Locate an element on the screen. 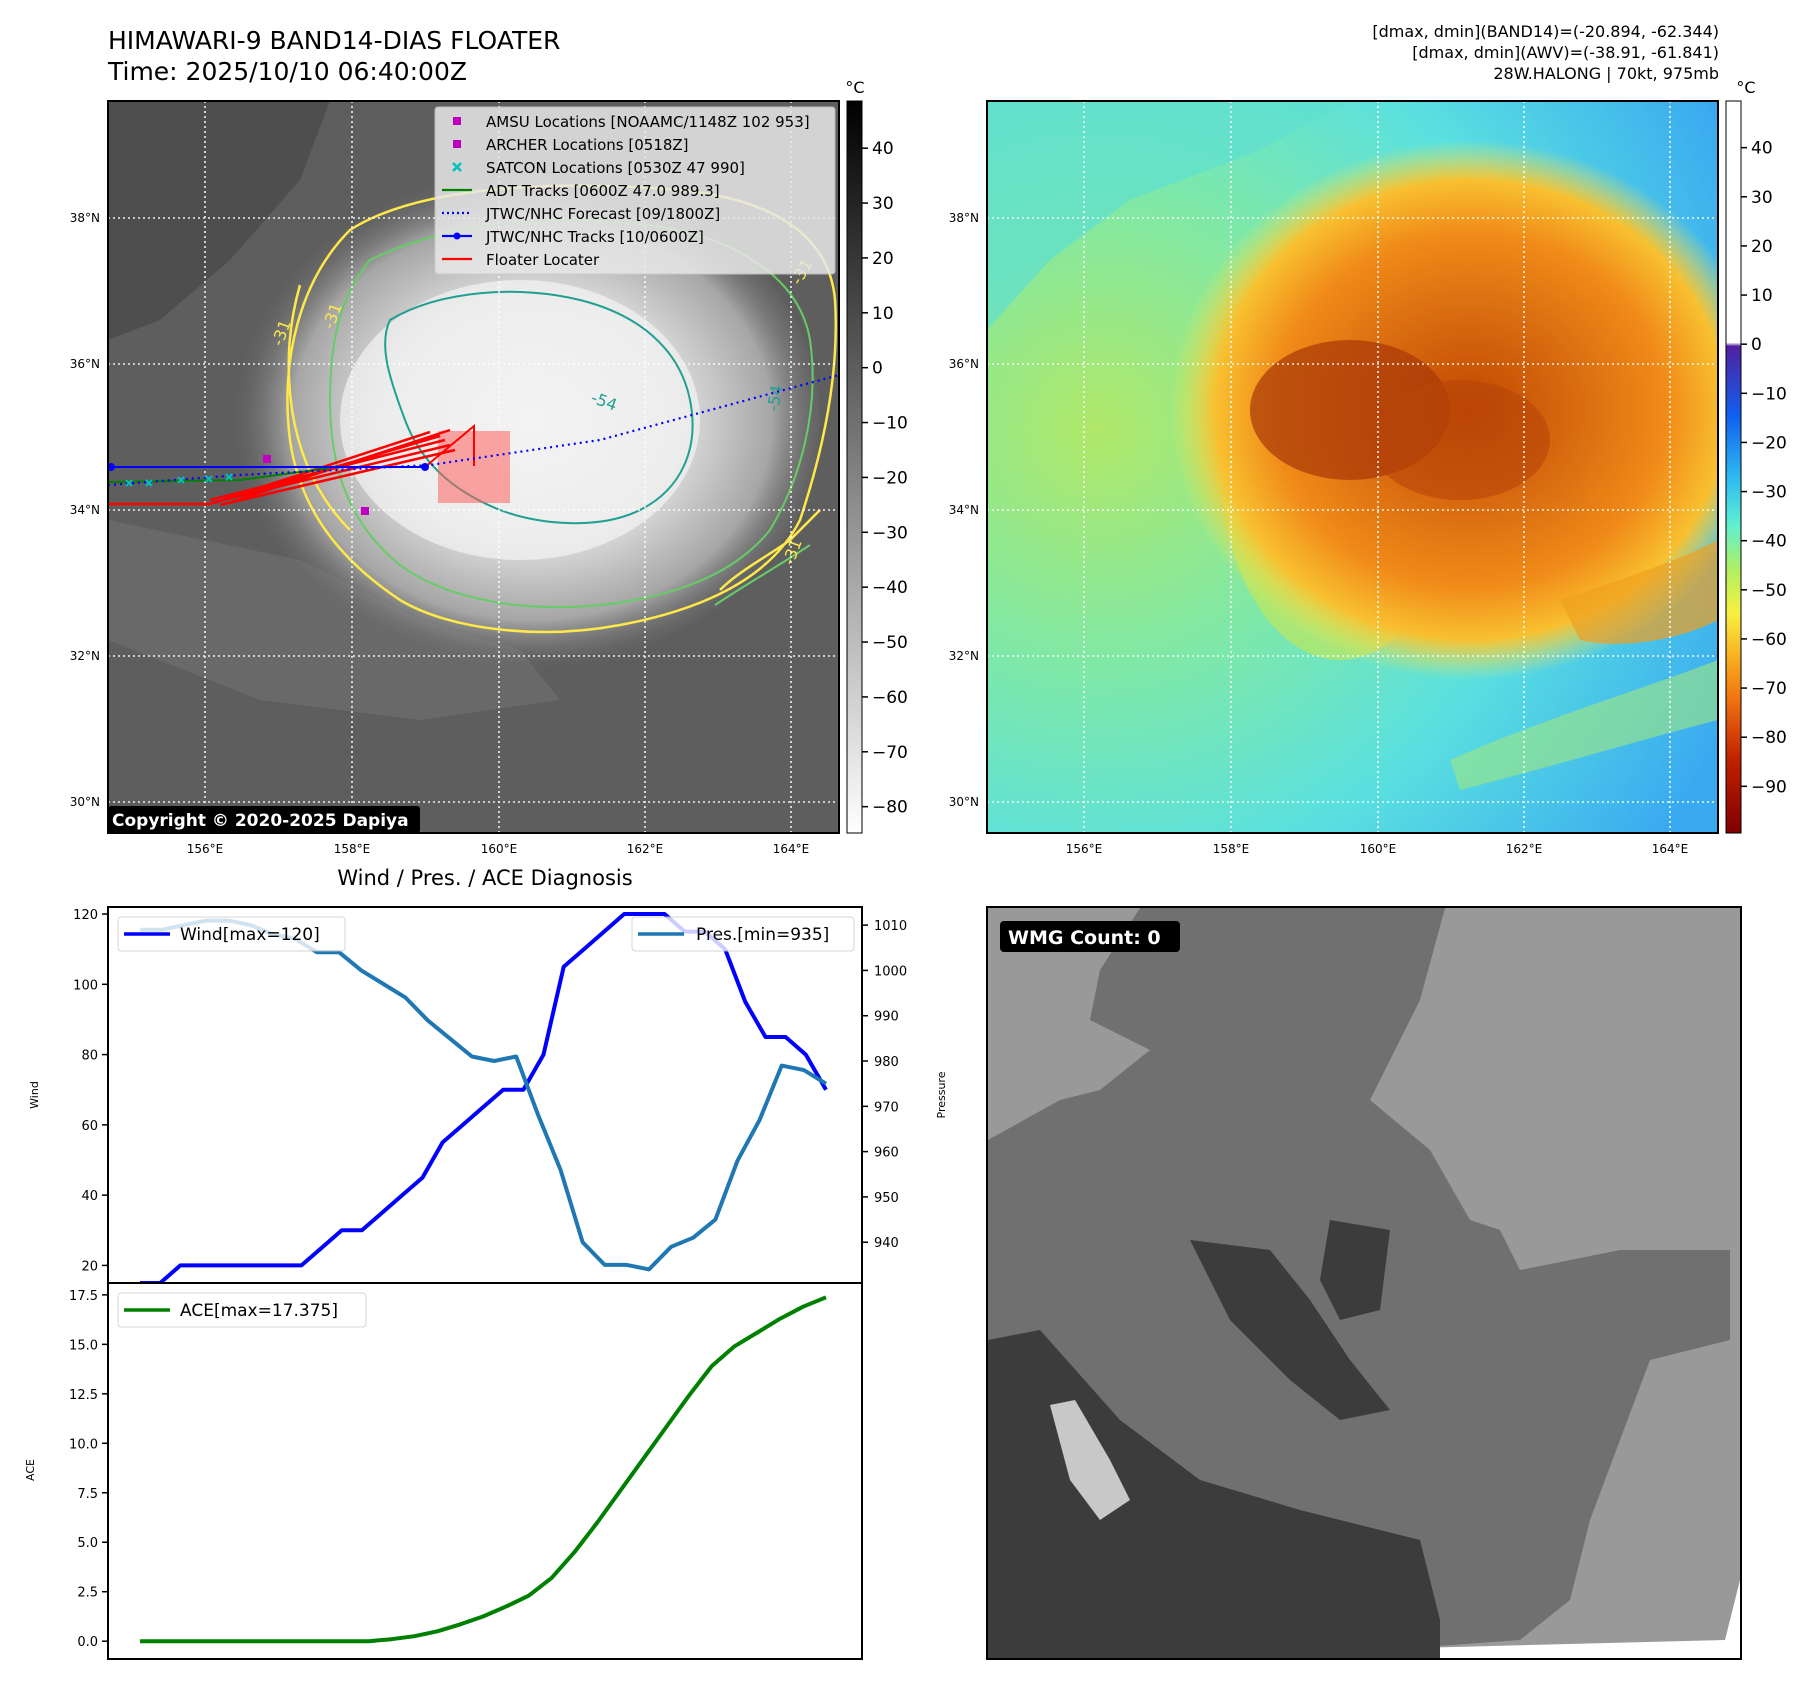 Image resolution: width=1801 pixels, height=1690 pixels. legend-label: SATCON Locations [0530Z 47 990] is located at coordinates (615, 168).